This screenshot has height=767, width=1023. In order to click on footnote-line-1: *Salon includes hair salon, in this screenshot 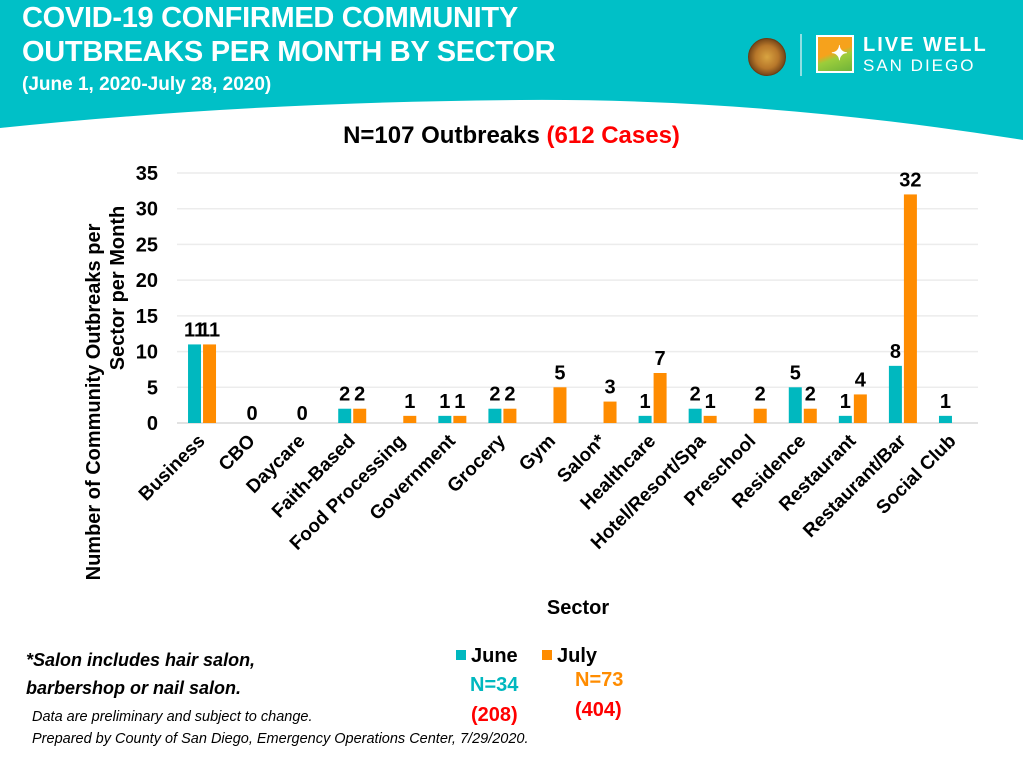, I will do `click(141, 660)`.